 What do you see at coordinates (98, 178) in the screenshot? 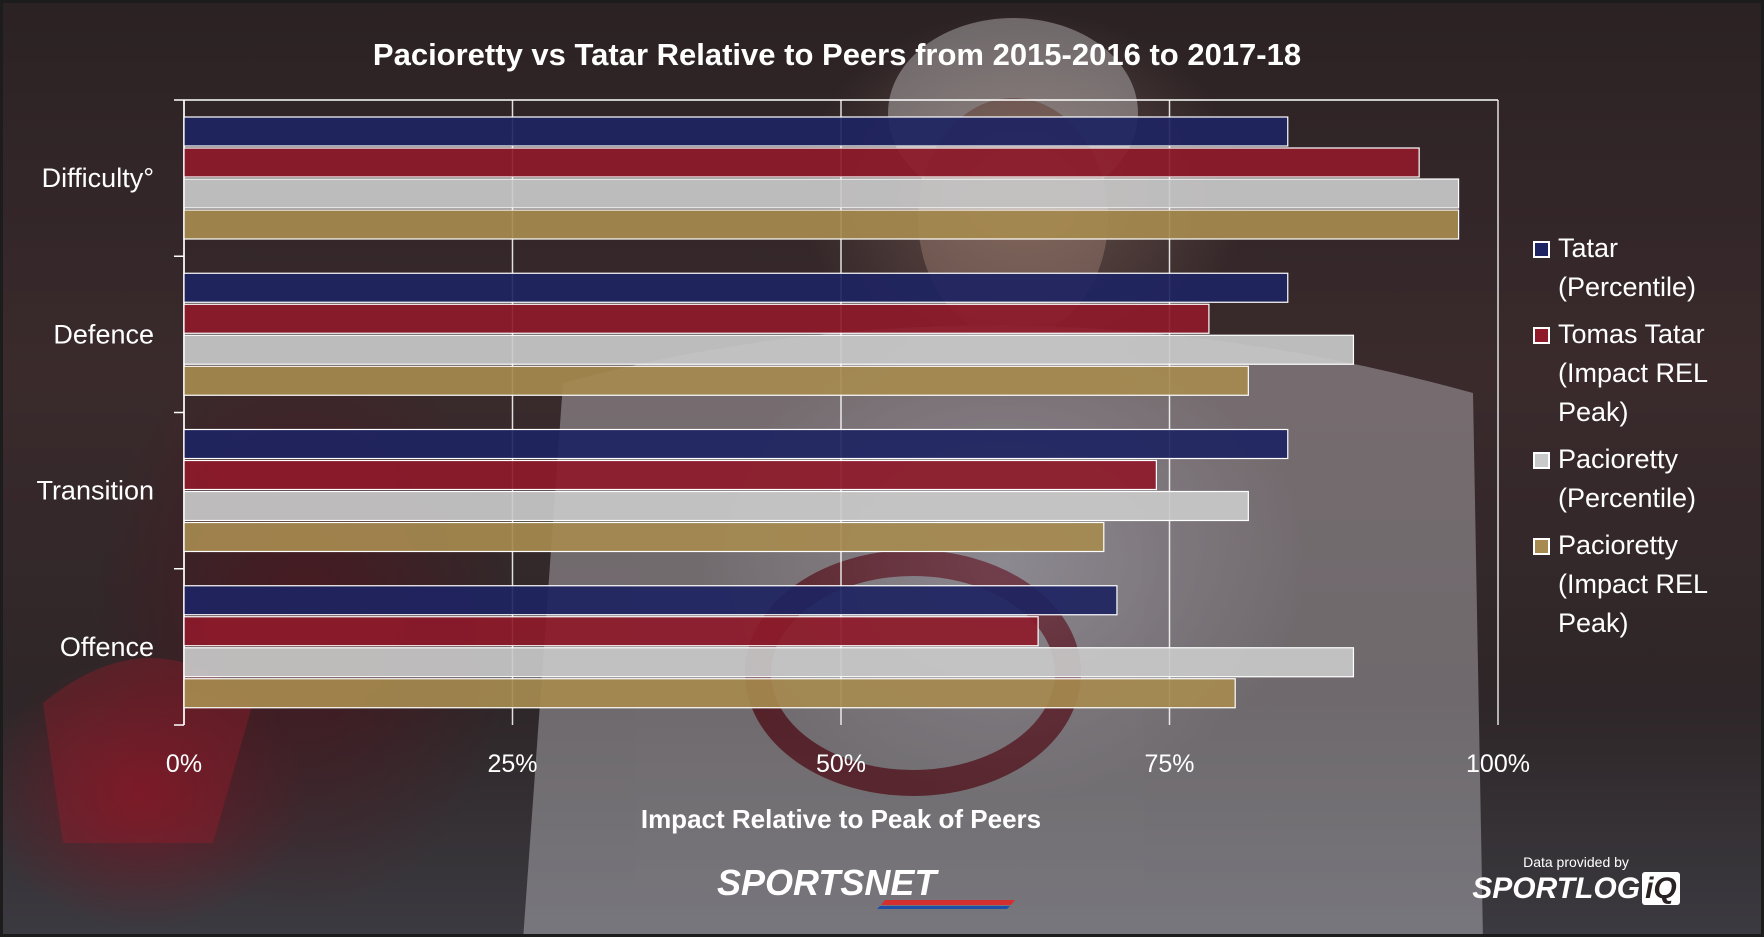
I see `y-category-label: Difficulty°` at bounding box center [98, 178].